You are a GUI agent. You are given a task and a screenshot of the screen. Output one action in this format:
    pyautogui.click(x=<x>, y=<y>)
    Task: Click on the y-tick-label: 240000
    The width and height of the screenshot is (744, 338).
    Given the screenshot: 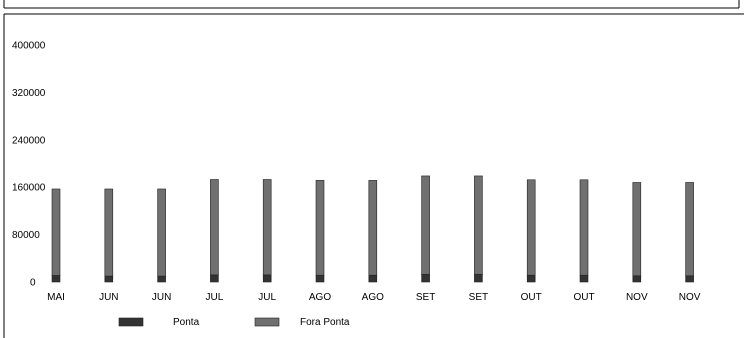 What is the action you would take?
    pyautogui.click(x=29, y=140)
    